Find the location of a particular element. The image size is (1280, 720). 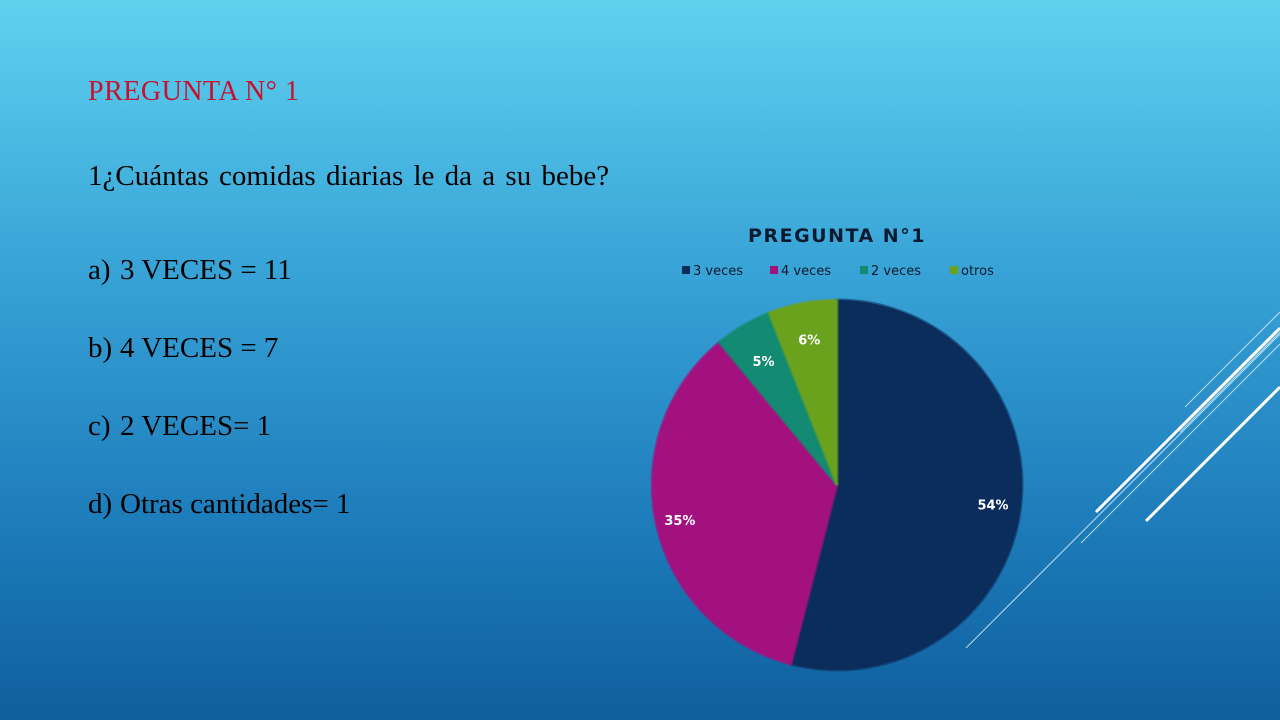

chart-title: PREGUNTA N°1 is located at coordinates (837, 236).